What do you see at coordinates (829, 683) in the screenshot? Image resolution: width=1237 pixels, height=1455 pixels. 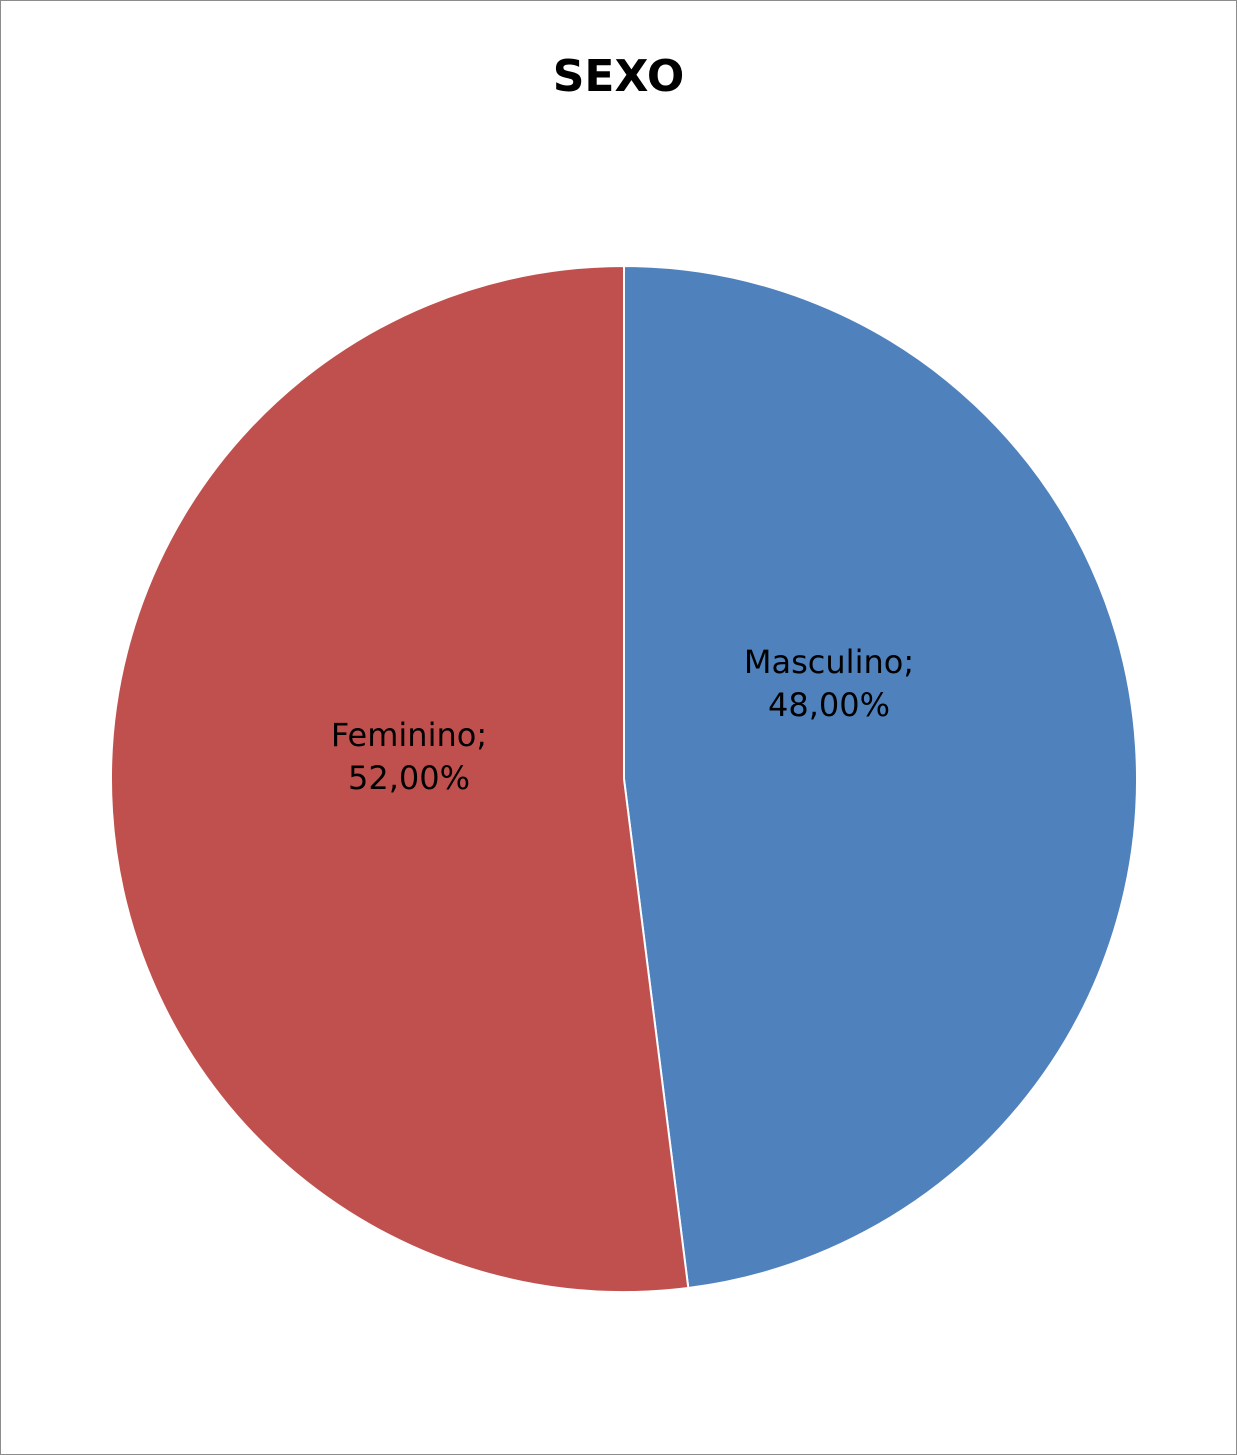 I see `slice-label-masculino: Masculino; 48,00%` at bounding box center [829, 683].